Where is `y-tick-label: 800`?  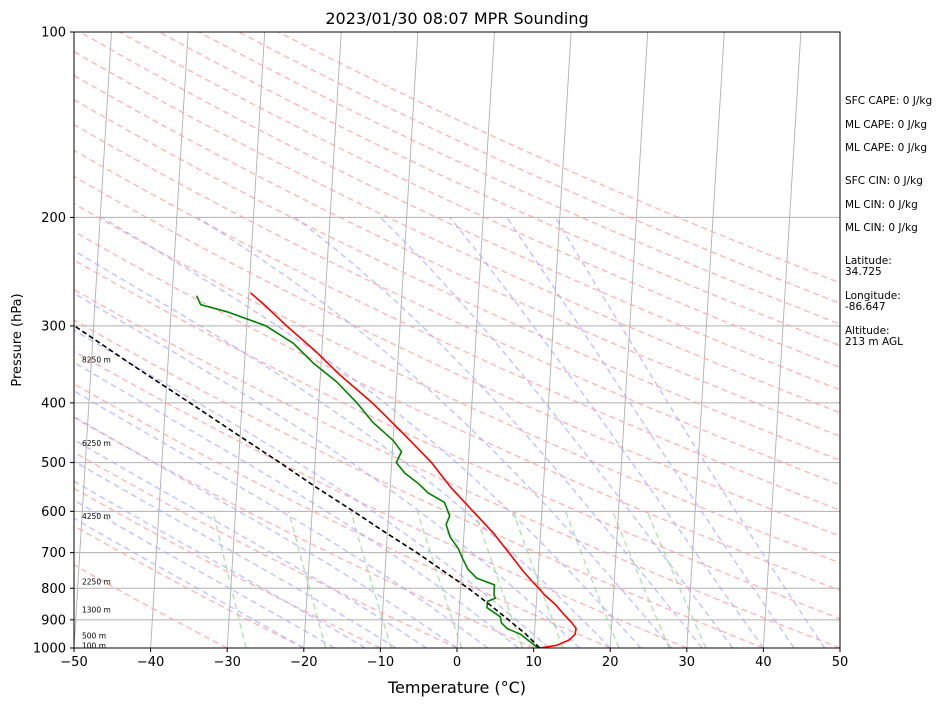 y-tick-label: 800 is located at coordinates (53, 589).